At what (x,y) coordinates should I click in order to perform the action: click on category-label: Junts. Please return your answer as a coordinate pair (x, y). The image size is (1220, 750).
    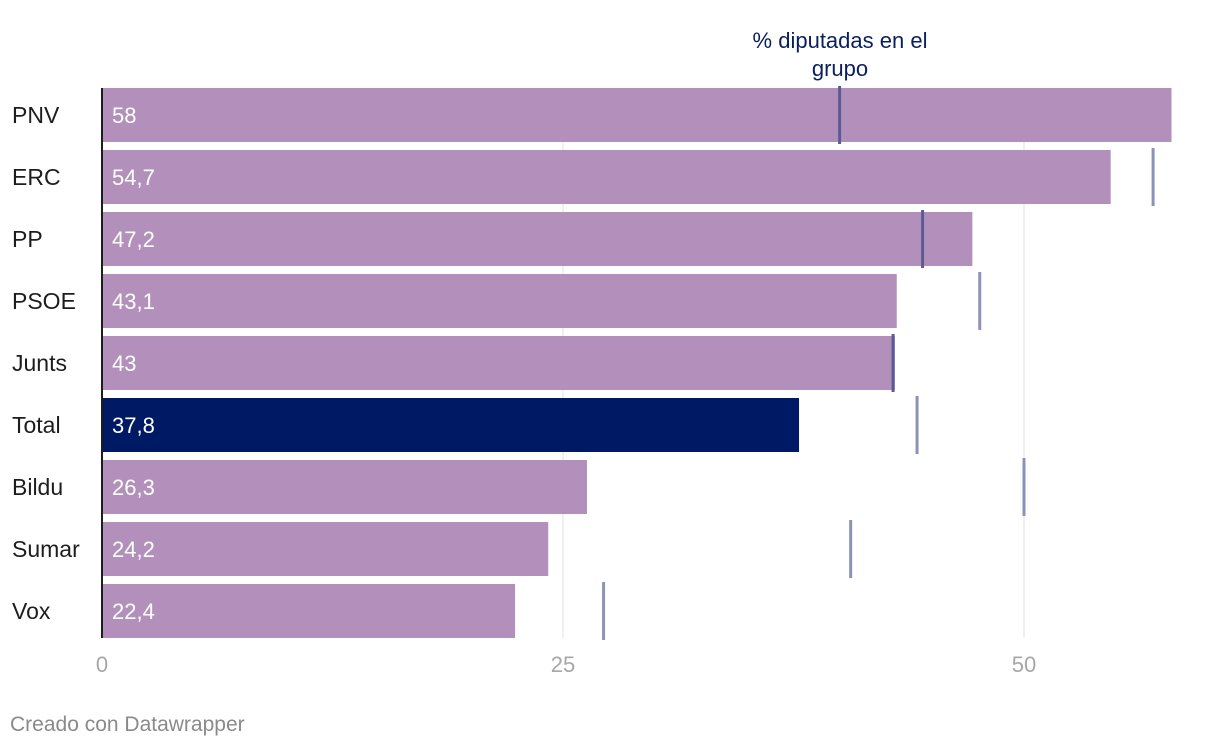
    Looking at the image, I should click on (39, 363).